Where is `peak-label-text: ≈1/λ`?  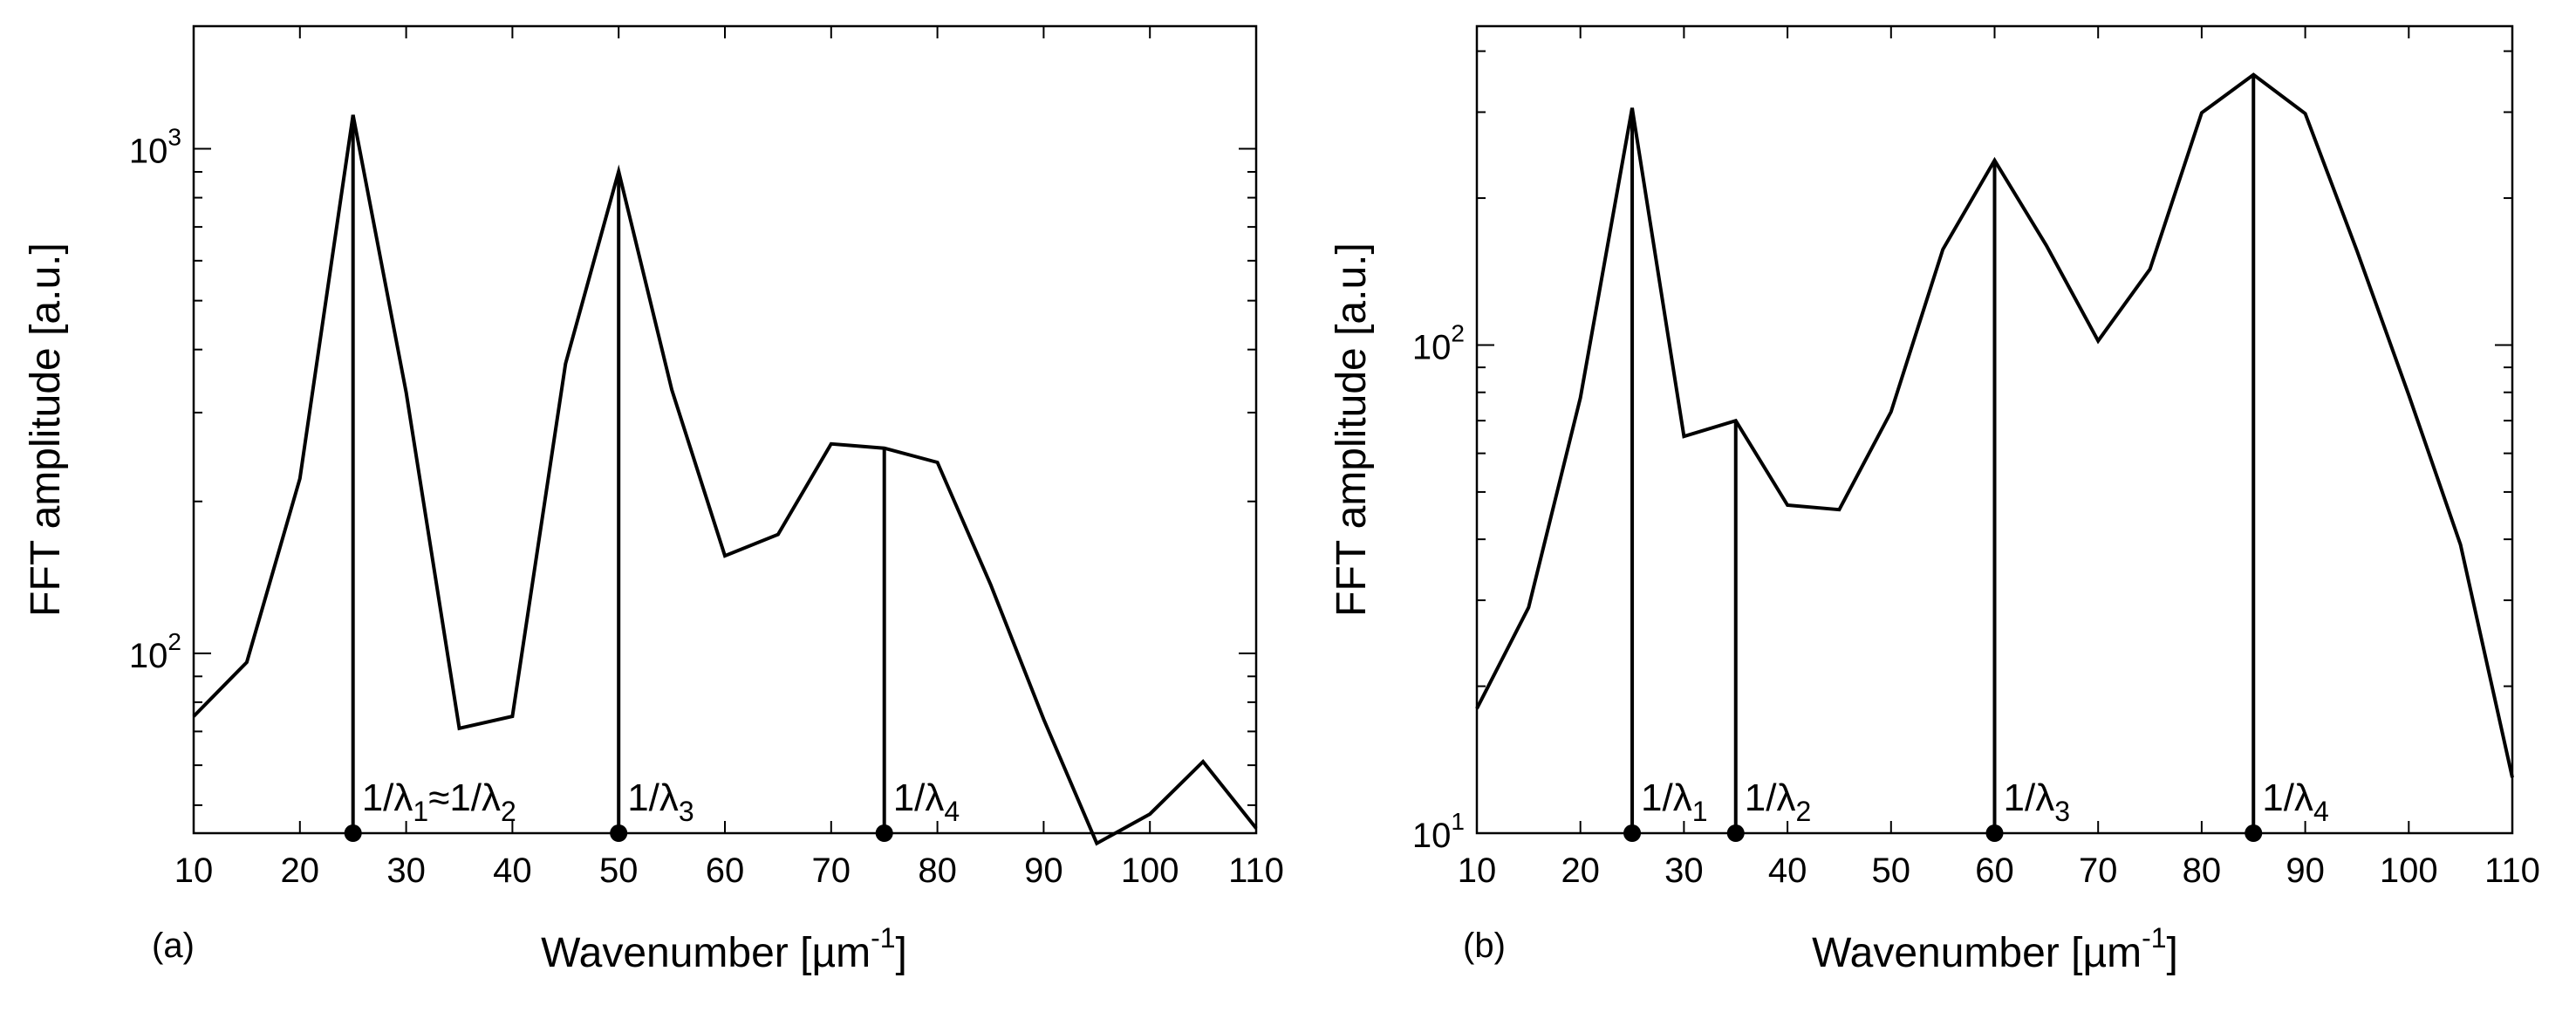 peak-label-text: ≈1/λ is located at coordinates (464, 797).